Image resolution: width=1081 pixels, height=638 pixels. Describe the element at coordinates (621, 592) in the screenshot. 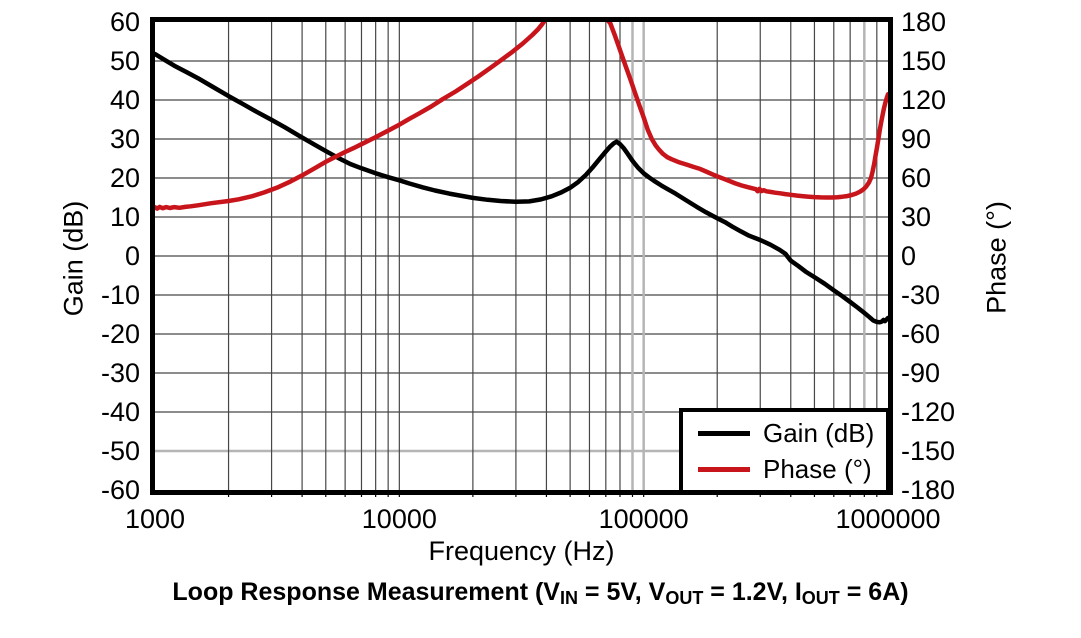

I see `title-text: = 5V, V` at that location.